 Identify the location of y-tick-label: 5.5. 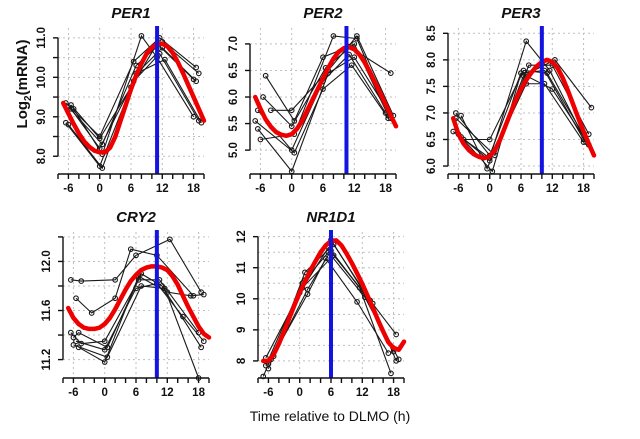
(234, 123).